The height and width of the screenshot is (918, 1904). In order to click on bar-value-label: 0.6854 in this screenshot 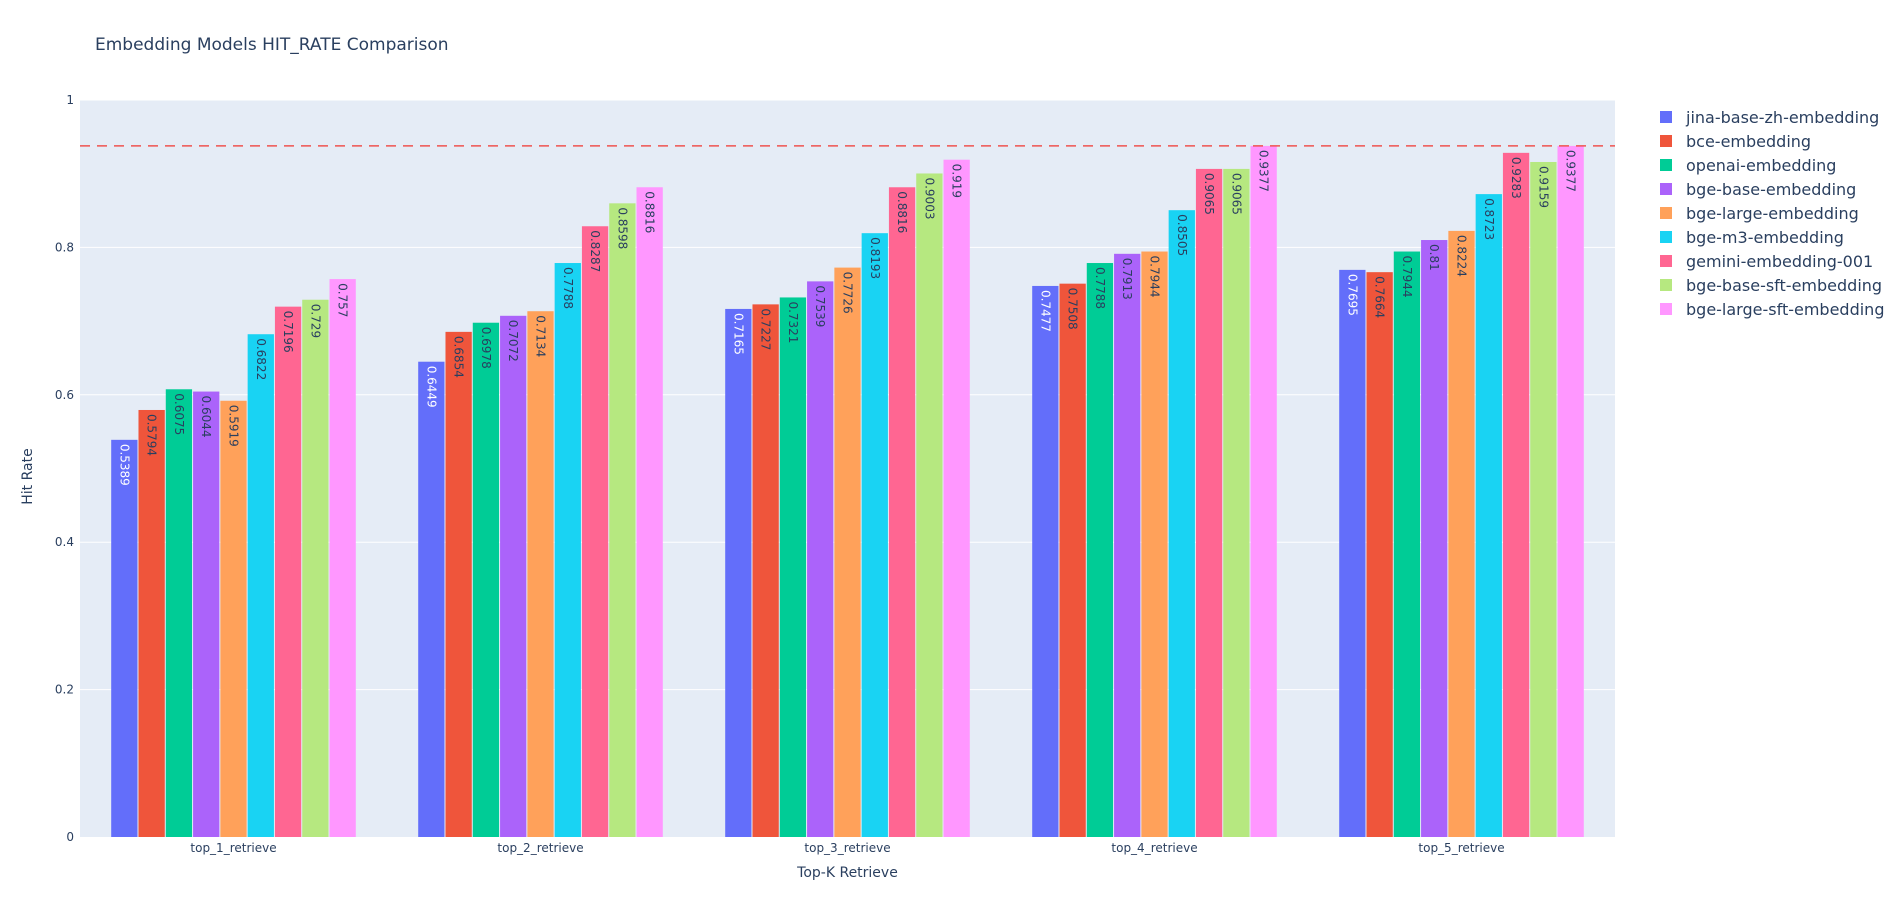, I will do `click(459, 357)`.